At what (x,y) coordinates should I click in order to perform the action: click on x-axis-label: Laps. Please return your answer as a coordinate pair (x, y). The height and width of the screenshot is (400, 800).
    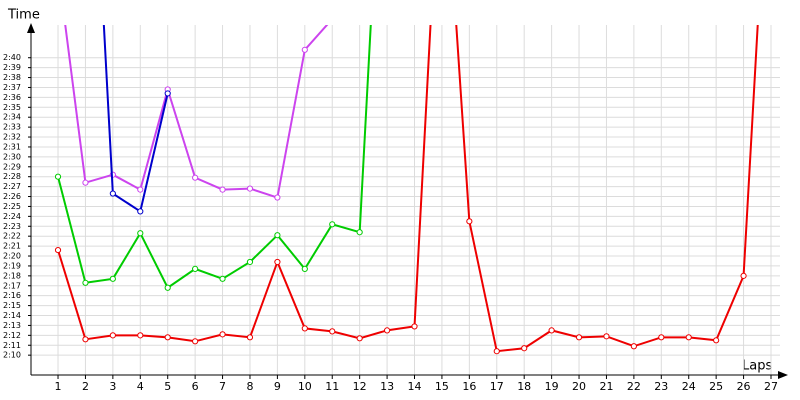
    Looking at the image, I should click on (757, 366).